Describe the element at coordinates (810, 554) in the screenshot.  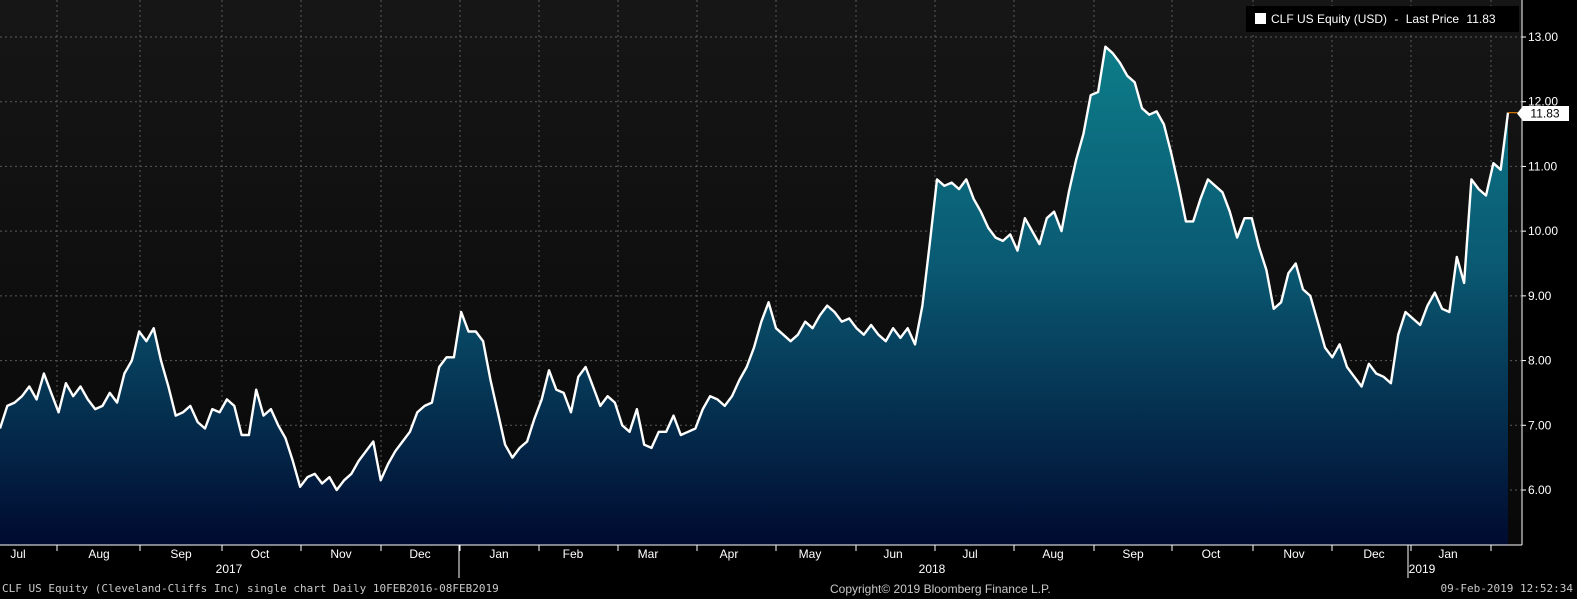
I see `x-month-label: May` at that location.